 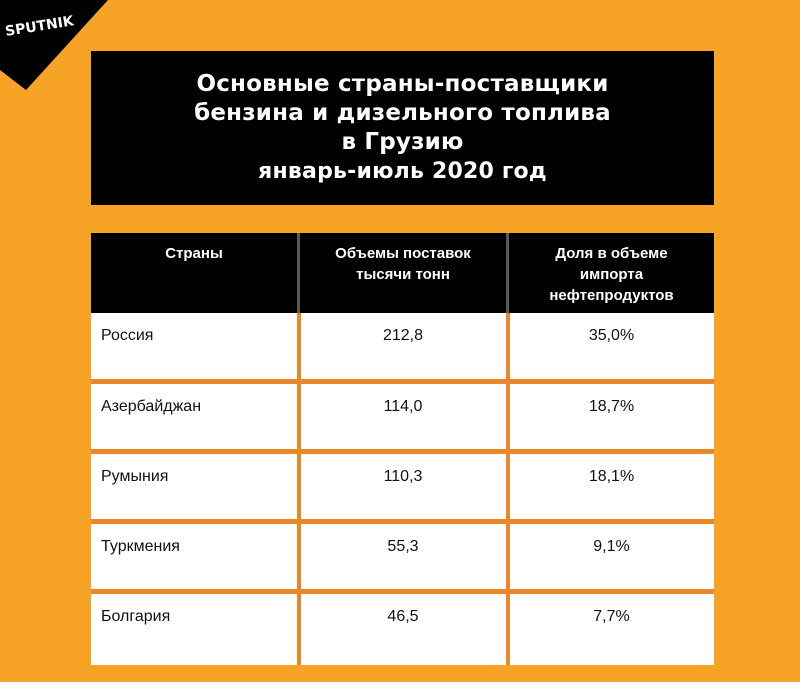 I want to click on volume-cell: 46,5, so click(x=403, y=616).